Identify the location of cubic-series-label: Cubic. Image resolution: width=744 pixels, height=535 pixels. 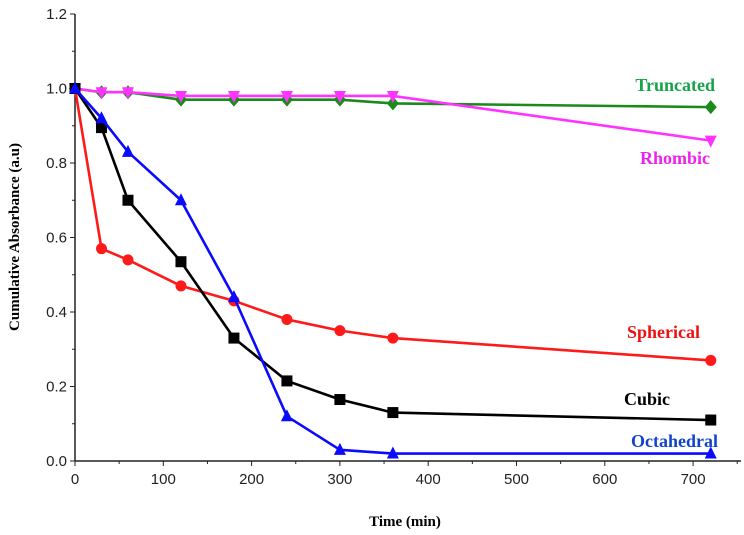
(647, 399).